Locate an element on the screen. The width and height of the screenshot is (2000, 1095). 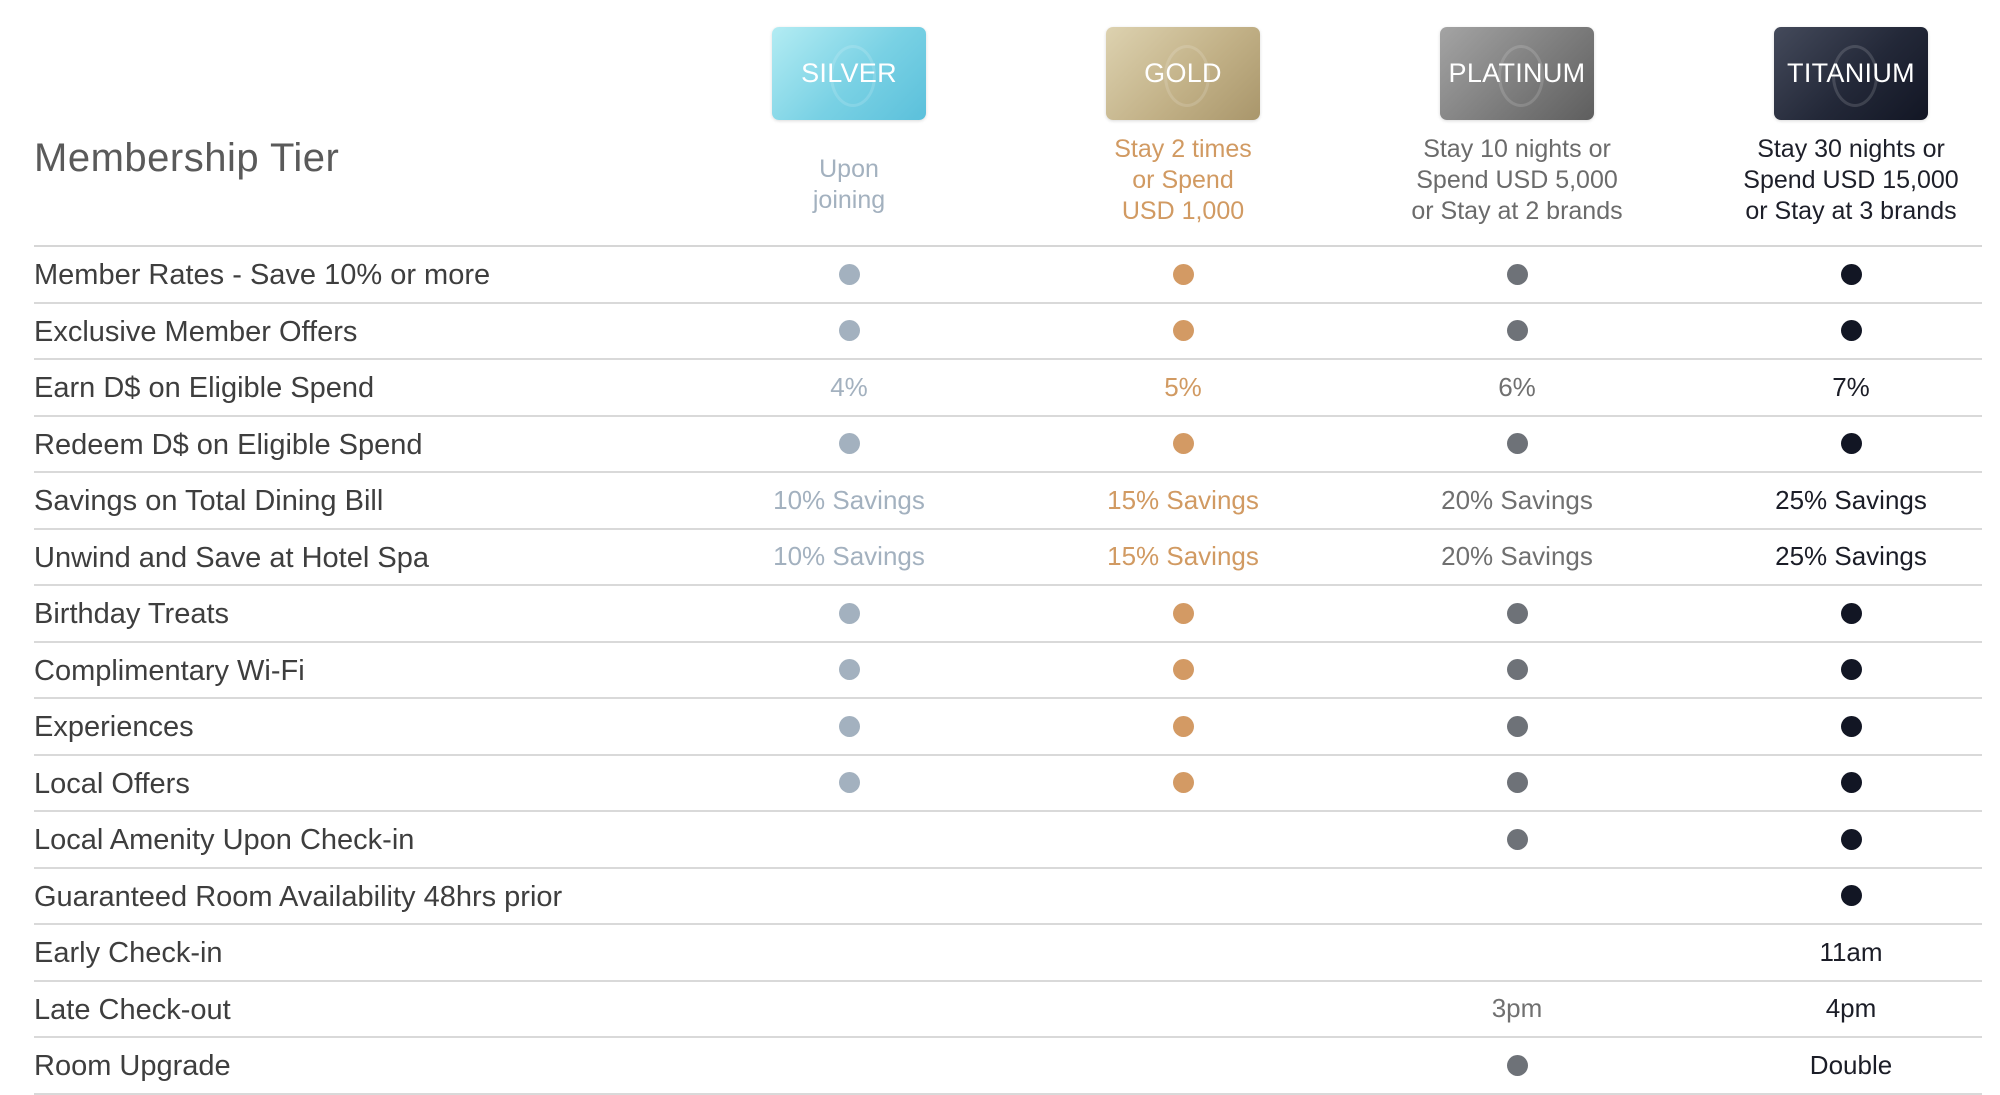
benefit-value: 15% Savings is located at coordinates (1183, 499).